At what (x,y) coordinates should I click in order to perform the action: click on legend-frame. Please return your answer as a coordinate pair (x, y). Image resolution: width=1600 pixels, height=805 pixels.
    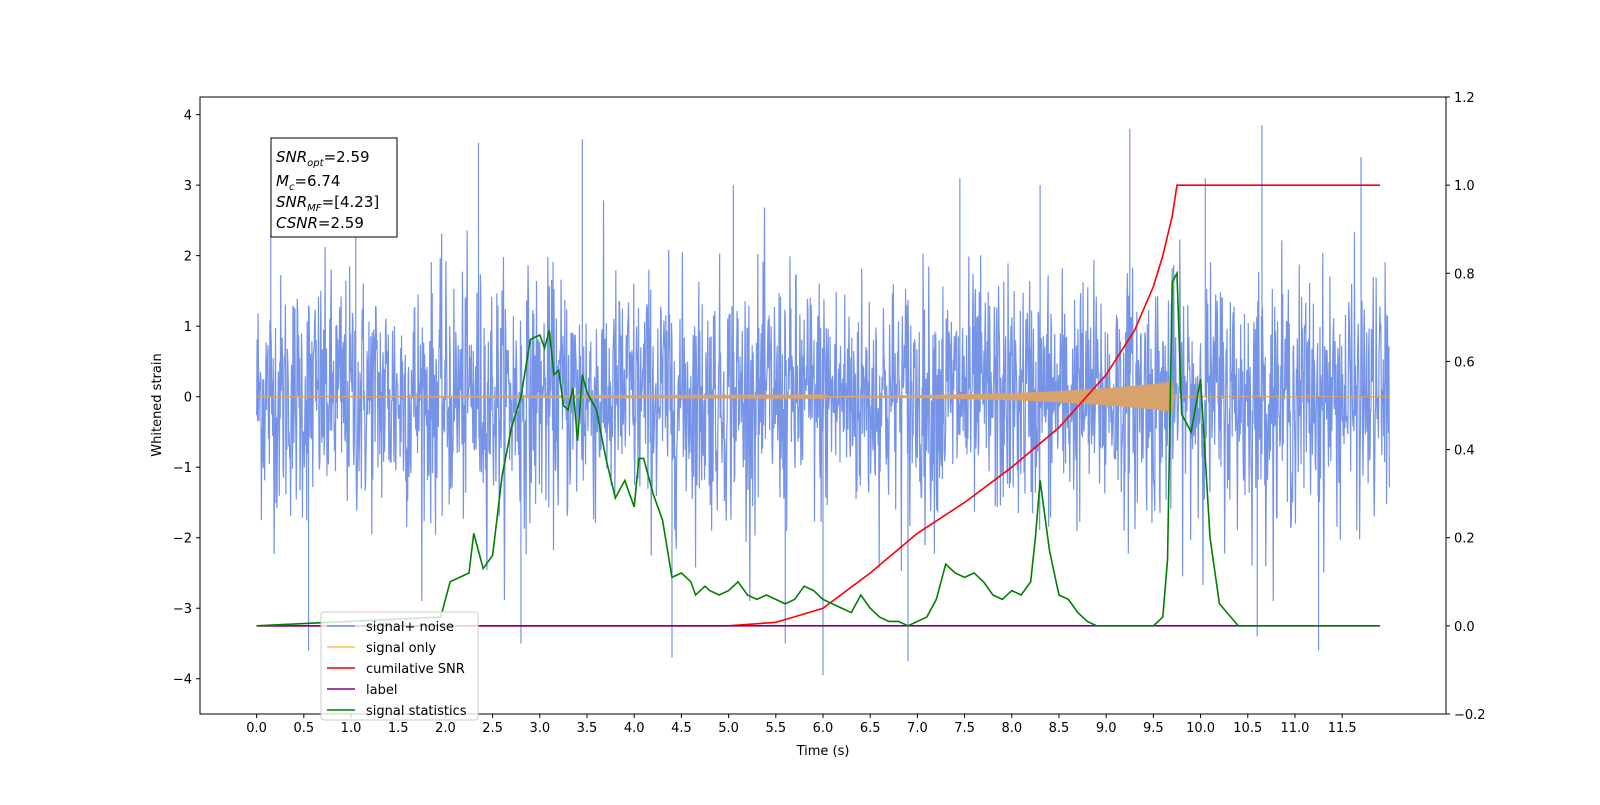
    Looking at the image, I should click on (399, 666).